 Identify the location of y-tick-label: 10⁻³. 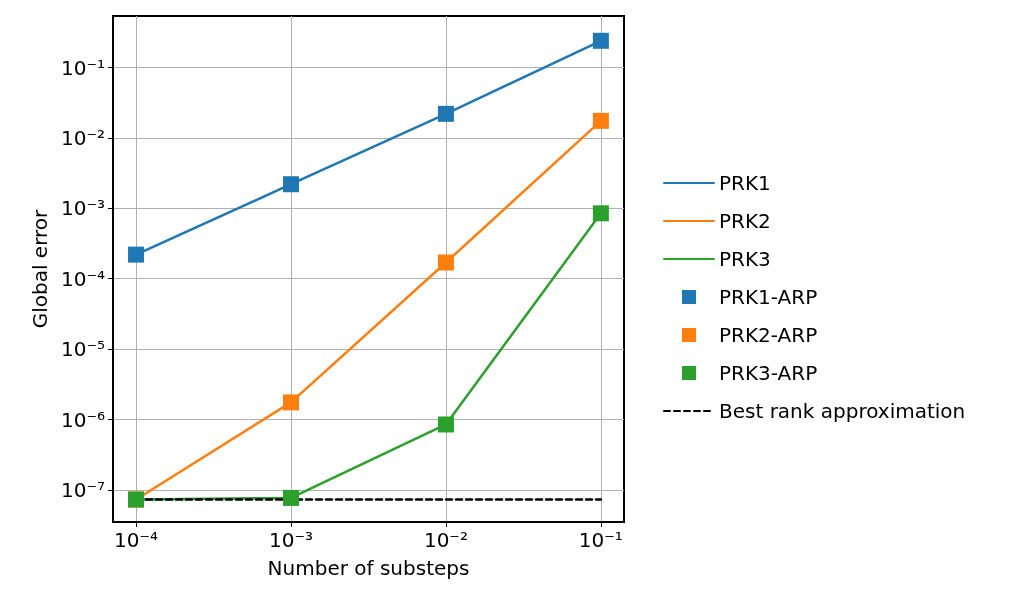
(82, 208).